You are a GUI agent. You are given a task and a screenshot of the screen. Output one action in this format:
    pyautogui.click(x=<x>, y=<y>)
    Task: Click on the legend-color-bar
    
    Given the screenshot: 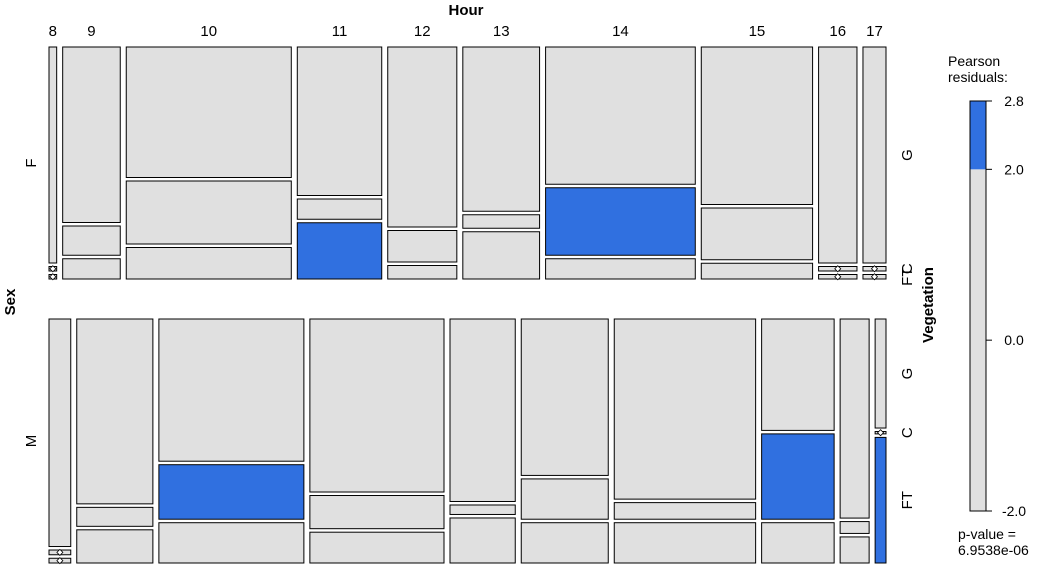 What is the action you would take?
    pyautogui.click(x=978, y=306)
    